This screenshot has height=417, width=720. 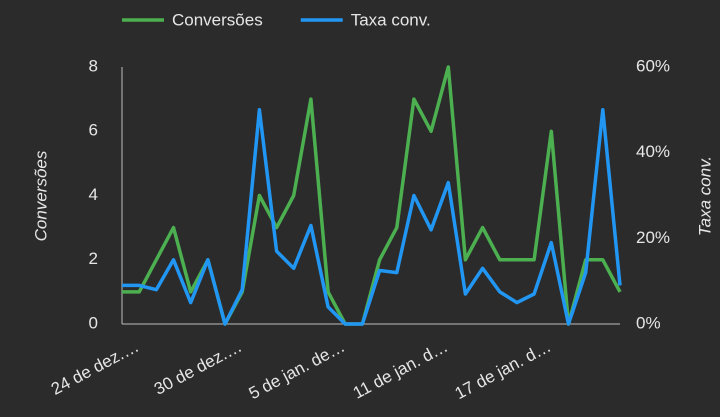 What do you see at coordinates (648, 322) in the screenshot?
I see `y2-tick-label: 0%` at bounding box center [648, 322].